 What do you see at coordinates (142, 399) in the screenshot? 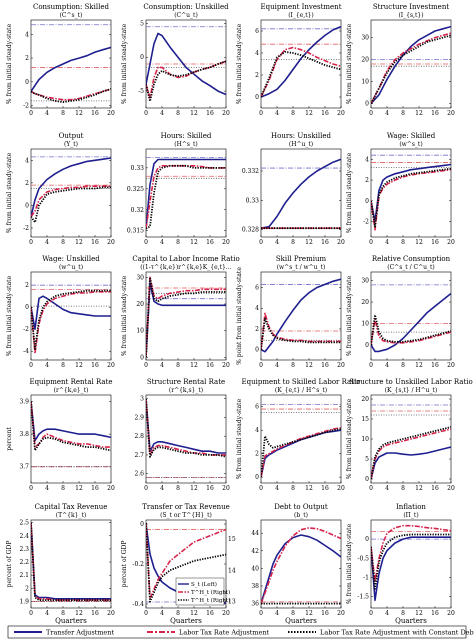
I see `y-tick-label: 3` at bounding box center [142, 399].